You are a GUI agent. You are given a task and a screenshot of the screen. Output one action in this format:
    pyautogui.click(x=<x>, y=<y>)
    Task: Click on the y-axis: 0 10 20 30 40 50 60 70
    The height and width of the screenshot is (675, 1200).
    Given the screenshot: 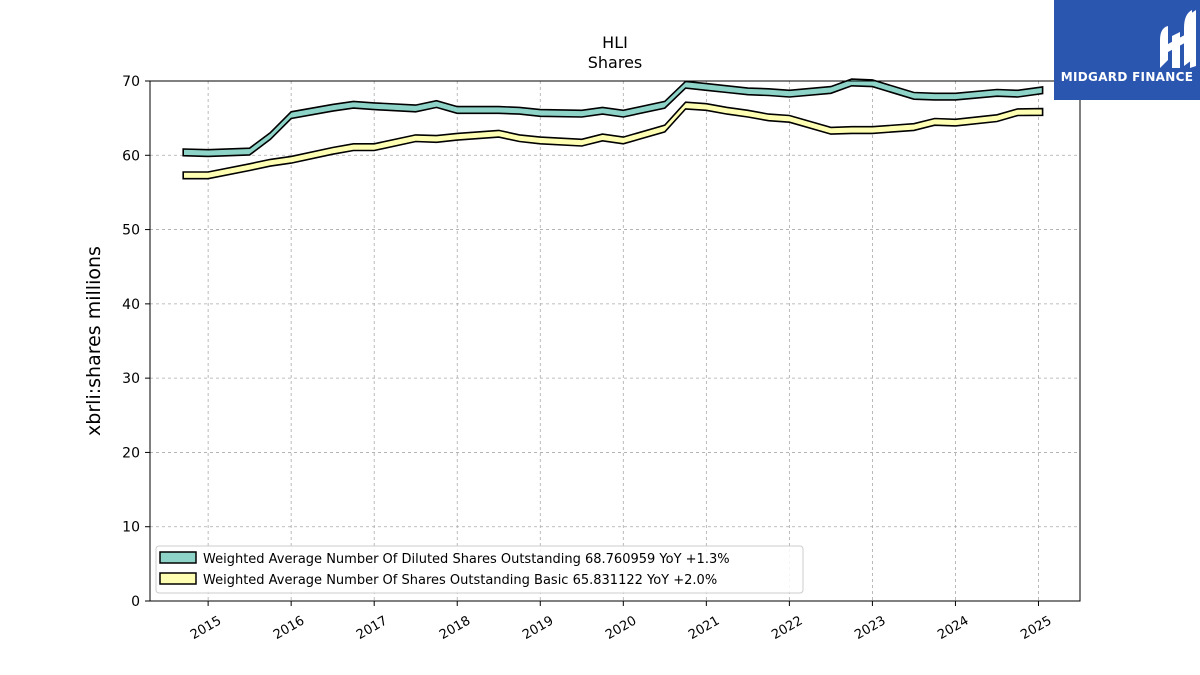 What is the action you would take?
    pyautogui.click(x=136, y=342)
    